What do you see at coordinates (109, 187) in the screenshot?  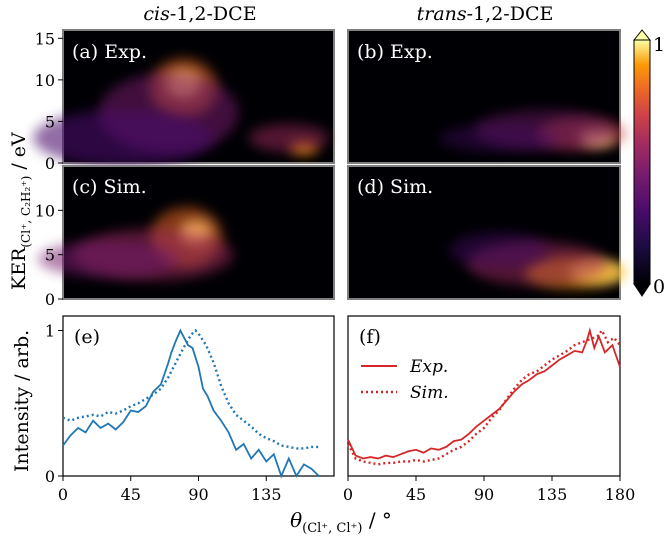 I see `panel-c-label: (c) Sim.` at bounding box center [109, 187].